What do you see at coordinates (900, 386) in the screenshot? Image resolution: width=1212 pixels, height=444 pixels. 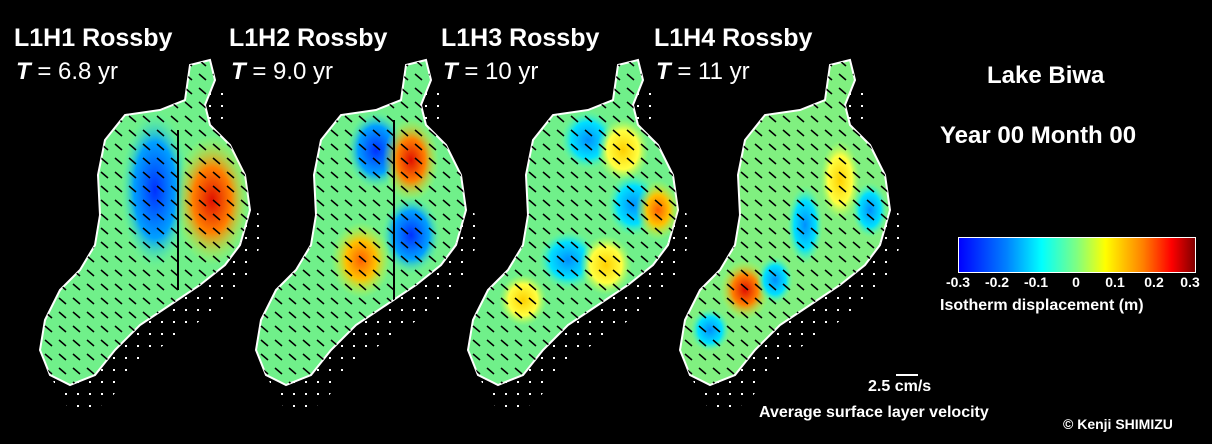 I see `velocity-scale-value: 2.5 cm/s` at bounding box center [900, 386].